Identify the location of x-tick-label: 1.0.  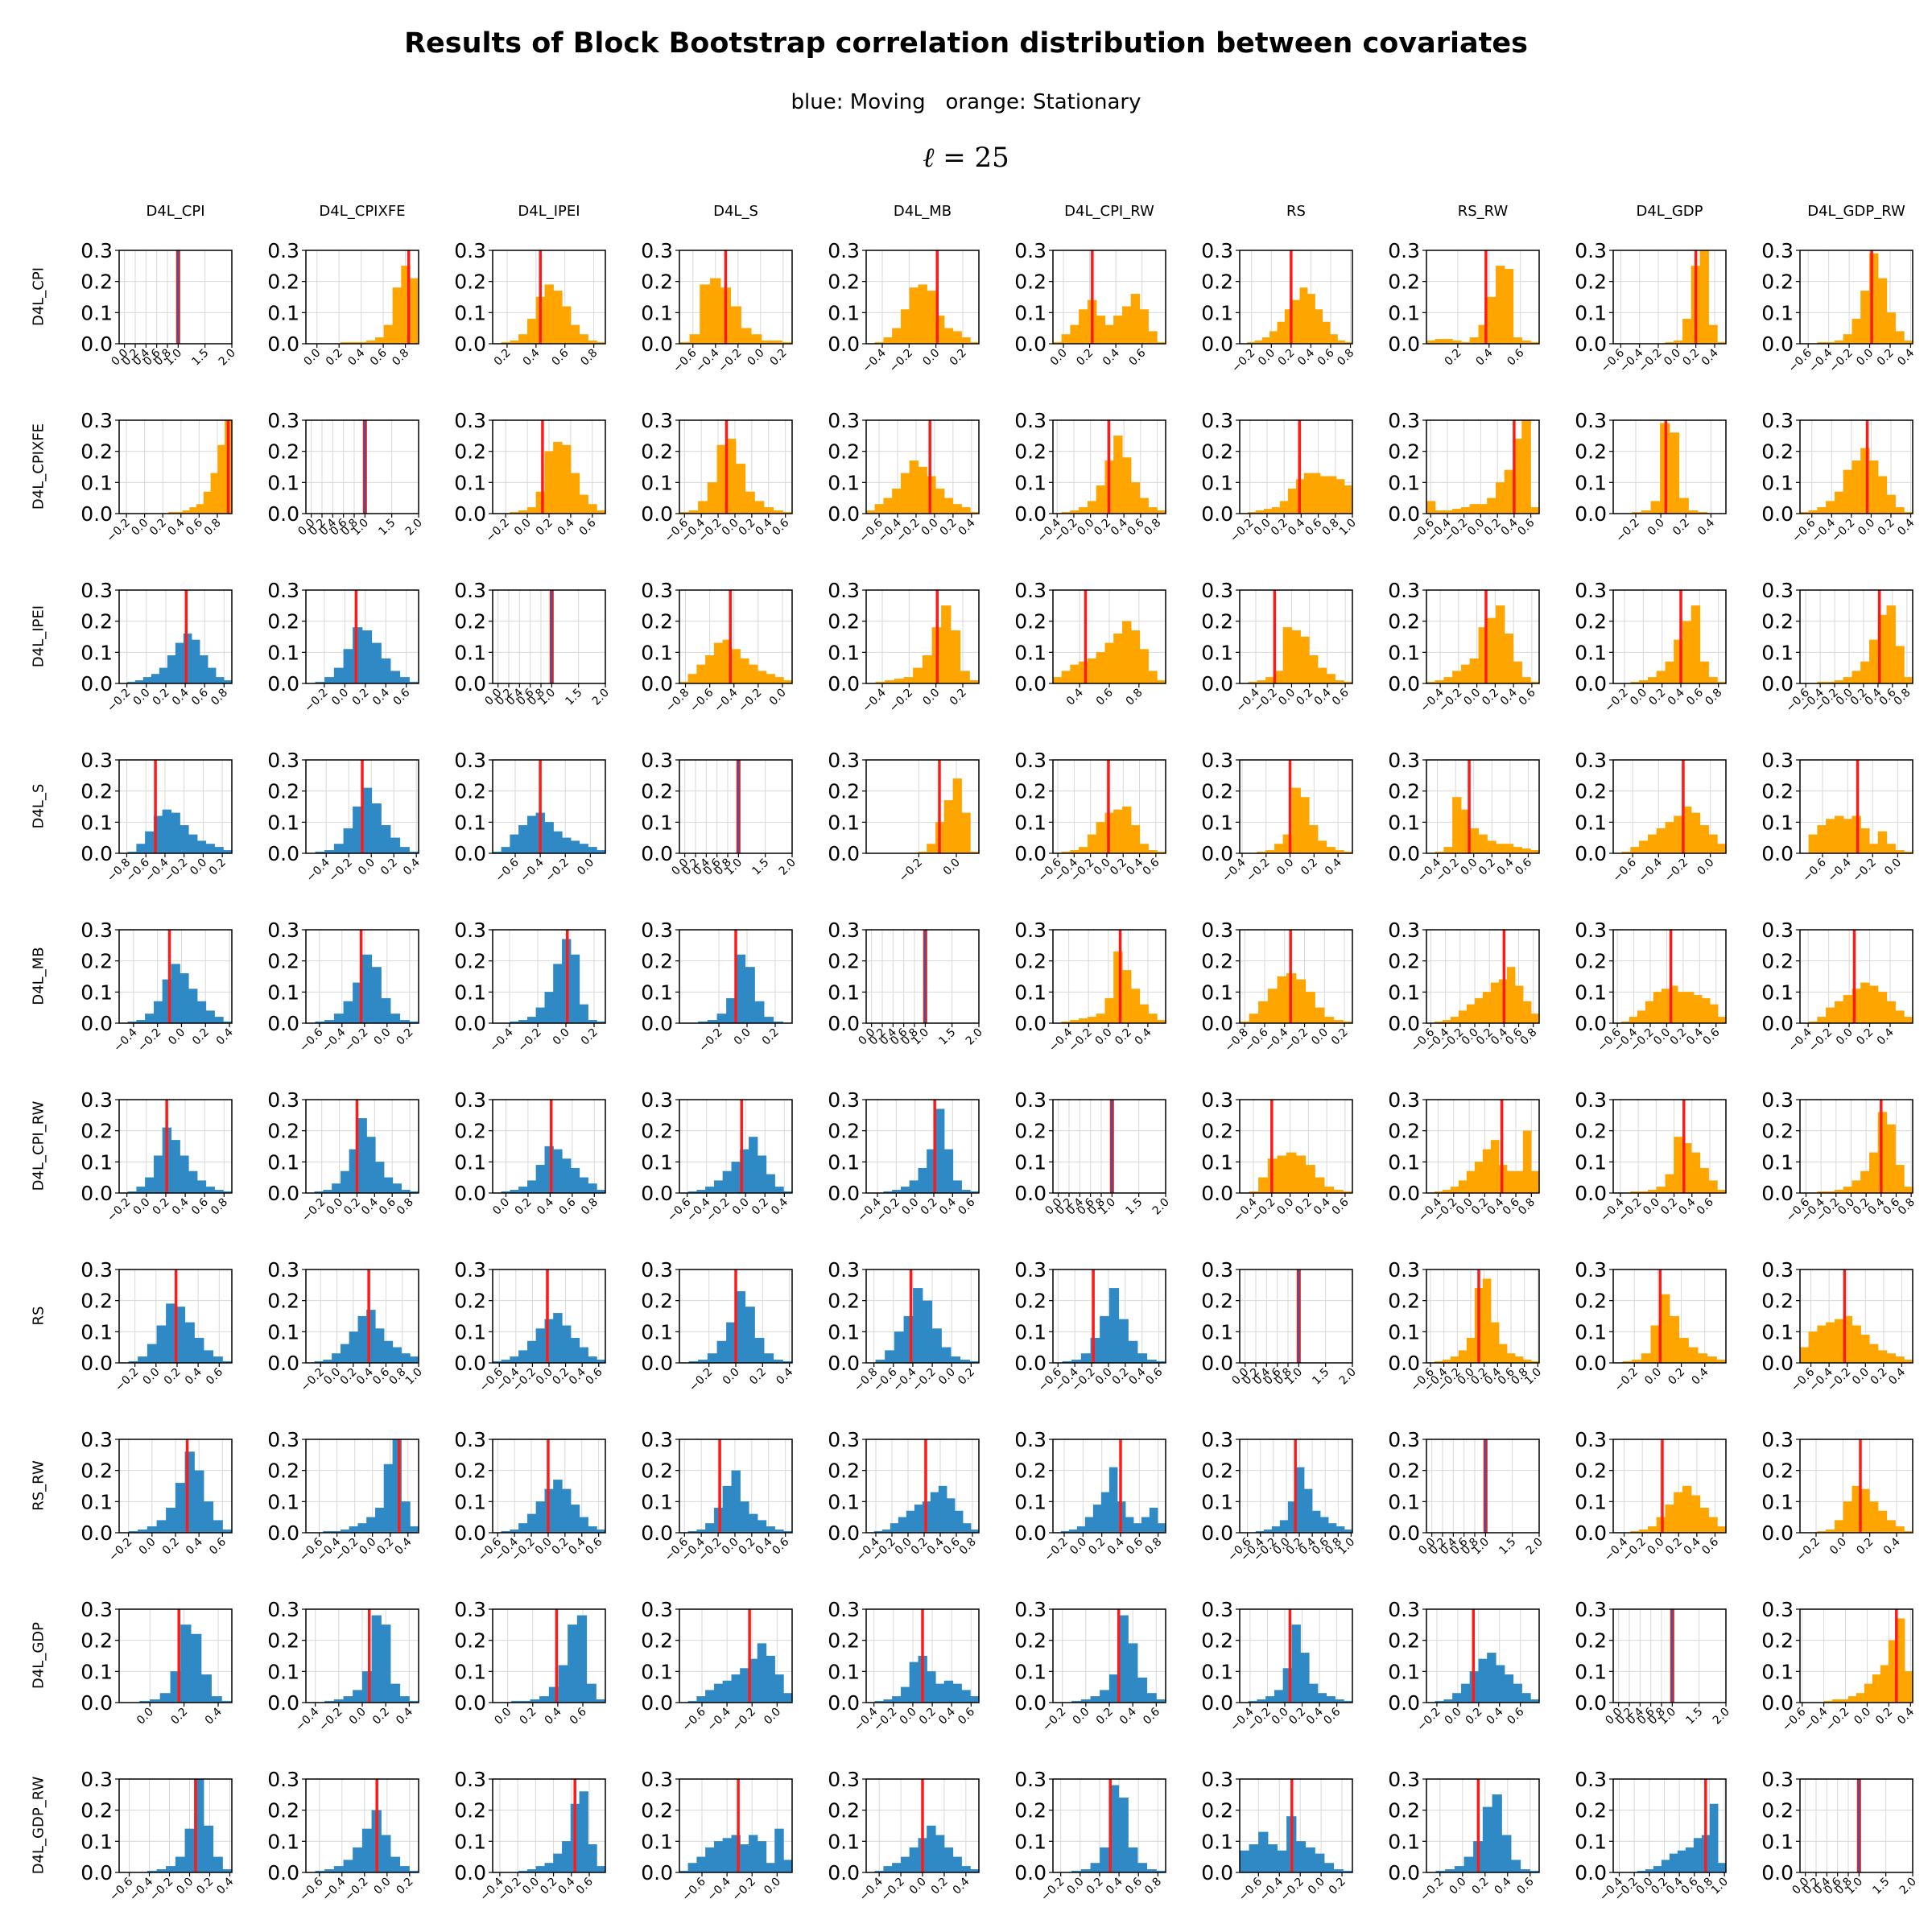
(1346, 1547).